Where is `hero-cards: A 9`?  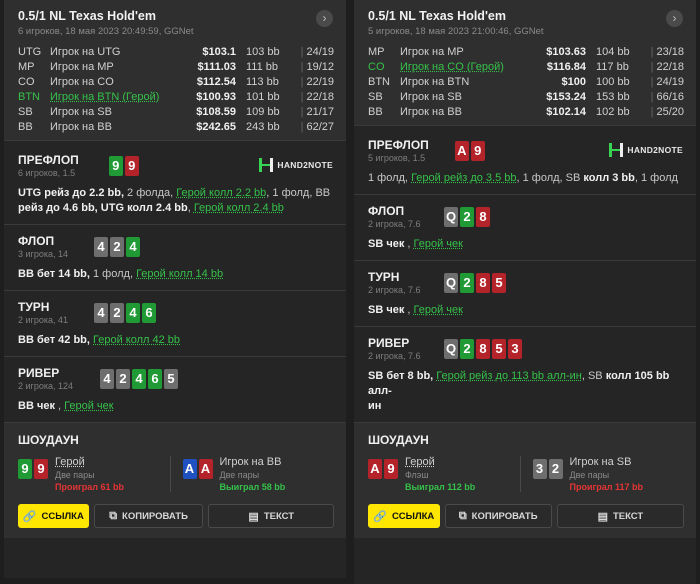
hero-cards: A 9 is located at coordinates (469, 150).